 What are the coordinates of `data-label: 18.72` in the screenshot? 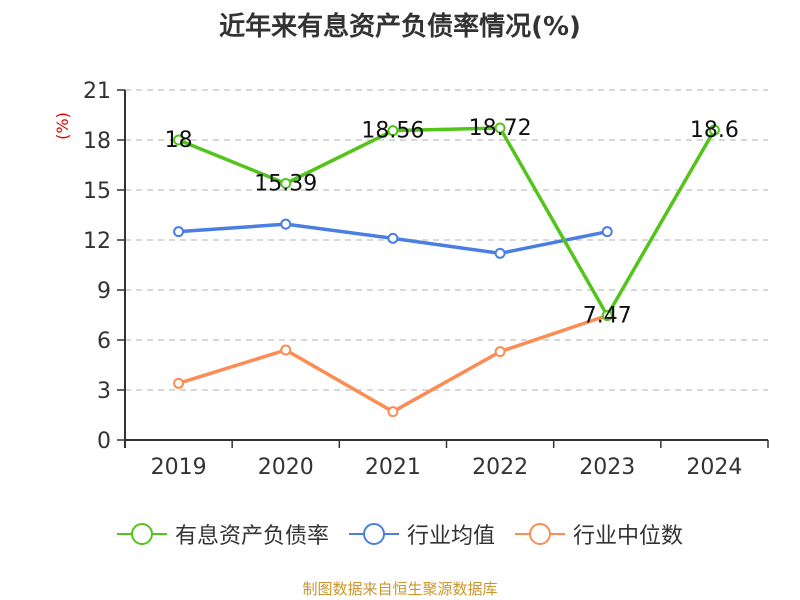 It's located at (500, 128).